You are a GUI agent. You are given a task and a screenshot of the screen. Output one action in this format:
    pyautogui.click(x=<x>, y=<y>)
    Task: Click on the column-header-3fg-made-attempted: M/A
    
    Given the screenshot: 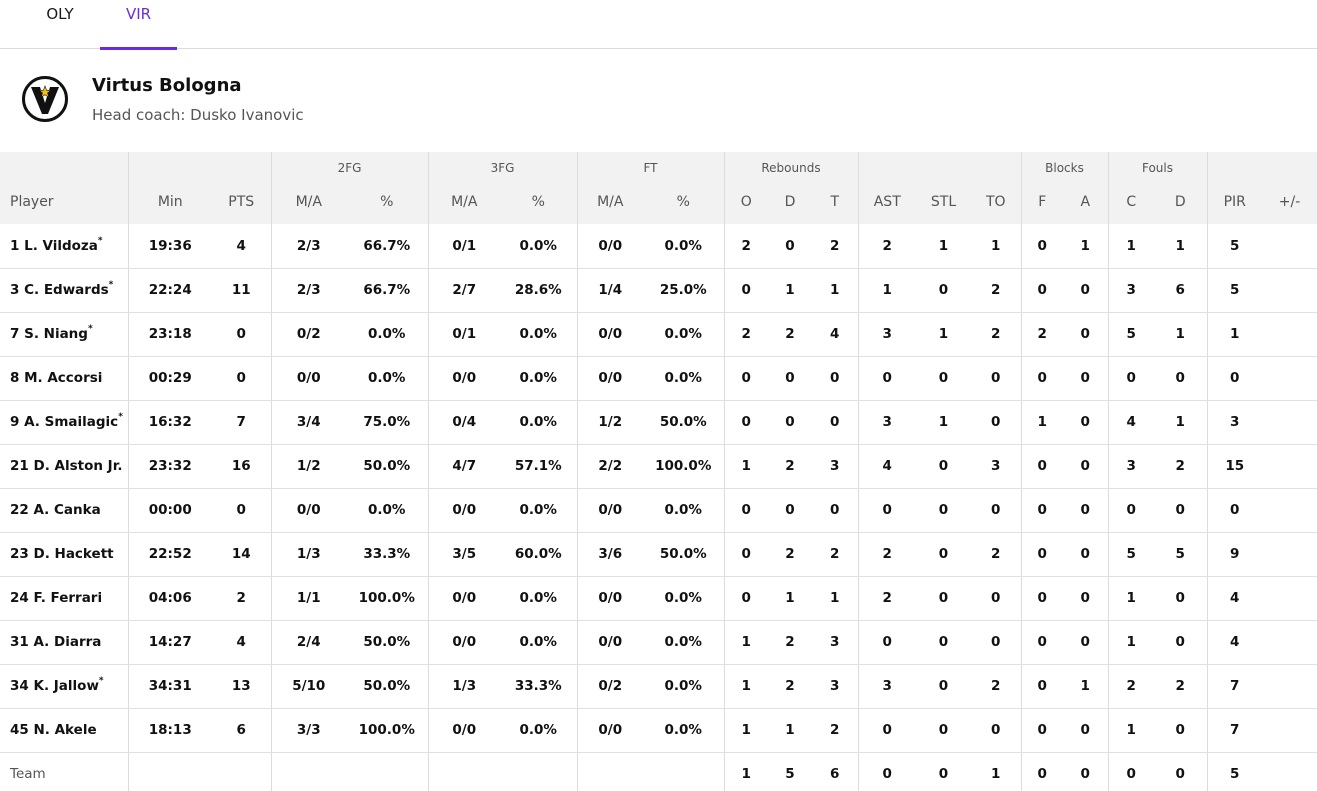 What is the action you would take?
    pyautogui.click(x=463, y=203)
    